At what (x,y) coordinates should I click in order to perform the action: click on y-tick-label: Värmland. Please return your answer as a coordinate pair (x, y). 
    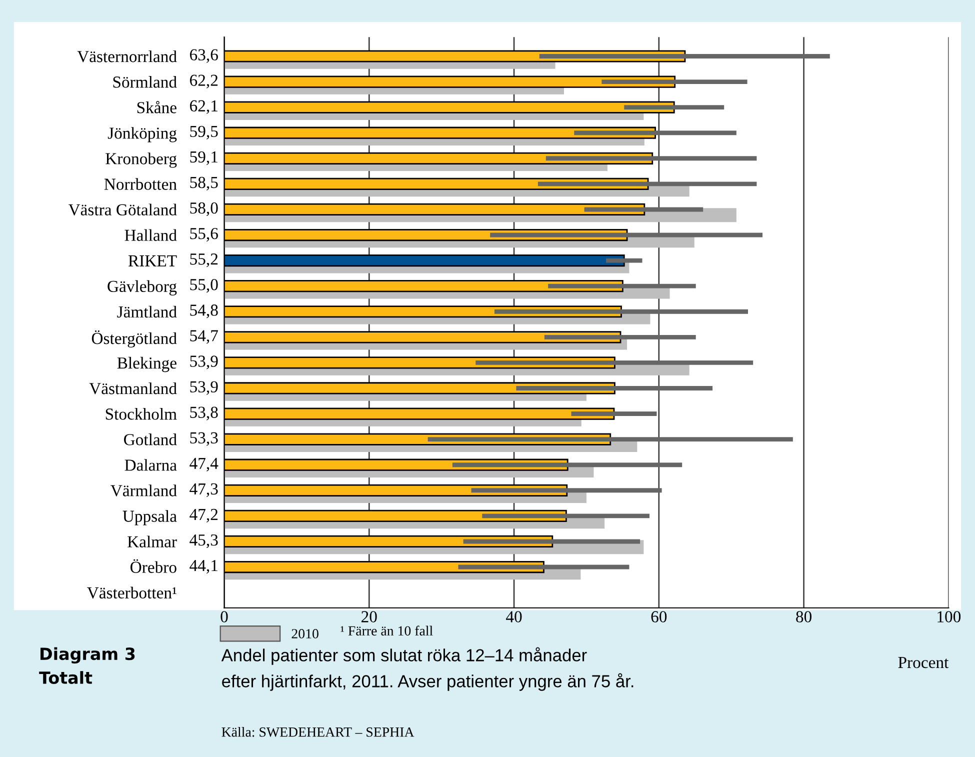
    Looking at the image, I should click on (143, 490).